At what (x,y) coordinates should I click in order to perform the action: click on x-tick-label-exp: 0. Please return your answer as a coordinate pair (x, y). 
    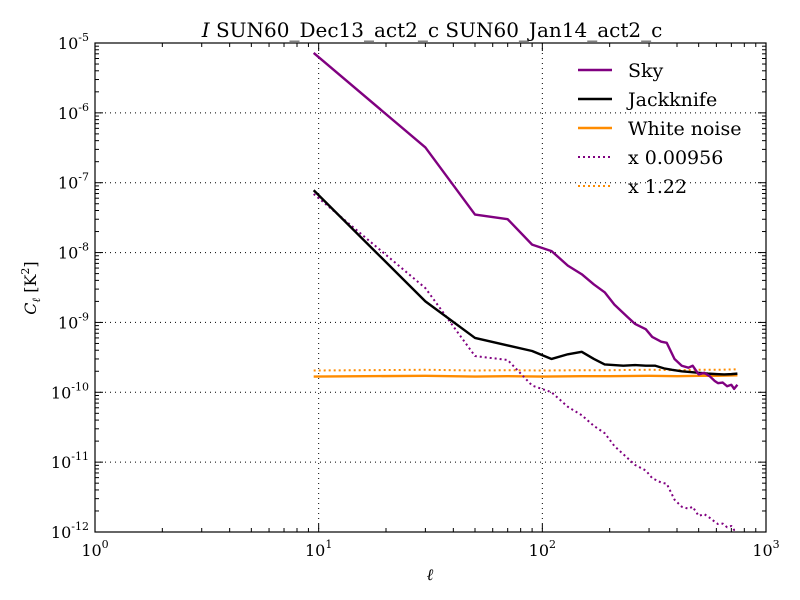
    Looking at the image, I should click on (105, 544).